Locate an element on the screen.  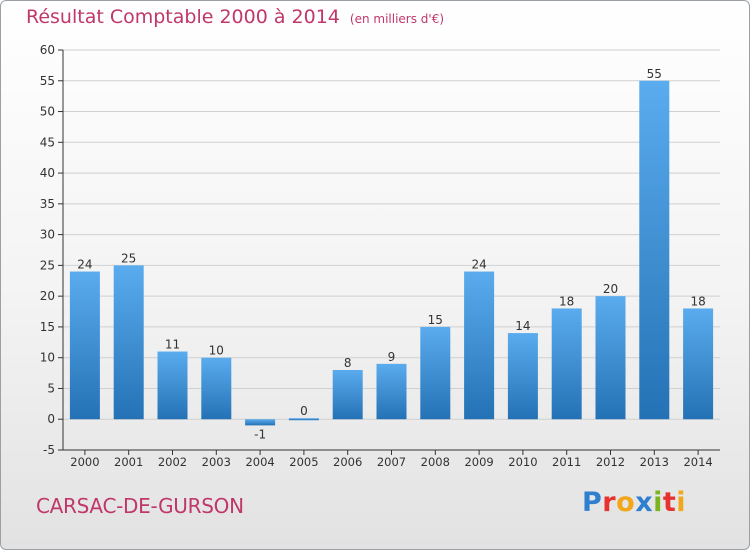
x-tick-label: 2008 is located at coordinates (435, 462).